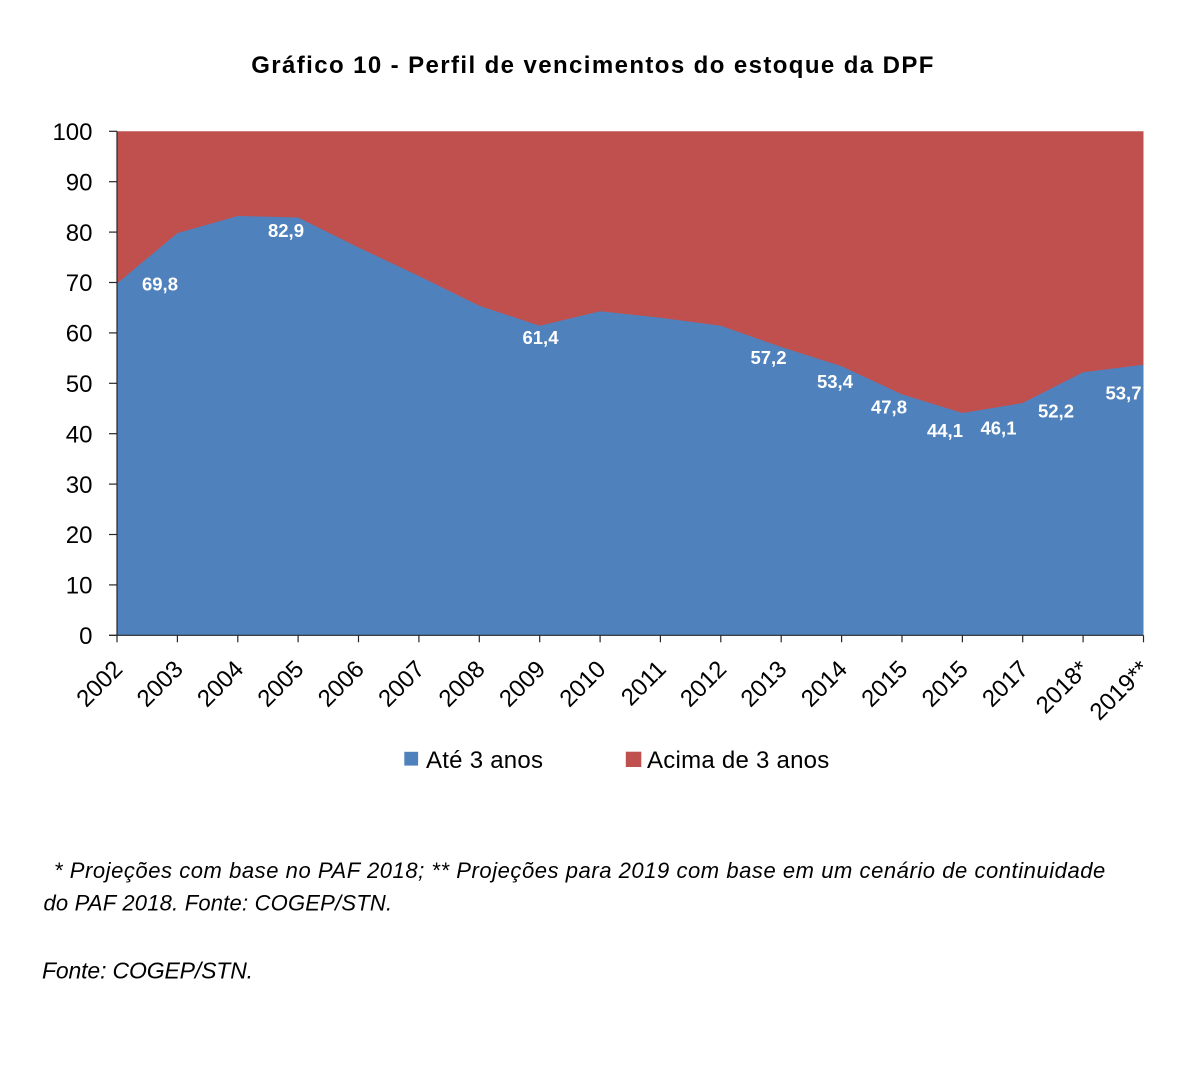 The height and width of the screenshot is (1065, 1199). What do you see at coordinates (1005, 684) in the screenshot?
I see `svg-text: 2017` at bounding box center [1005, 684].